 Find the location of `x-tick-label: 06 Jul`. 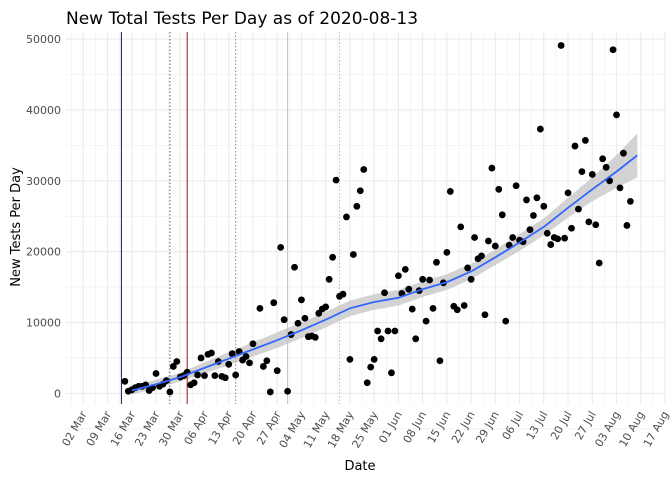

x-tick-label: 06 Jul is located at coordinates (513, 425).